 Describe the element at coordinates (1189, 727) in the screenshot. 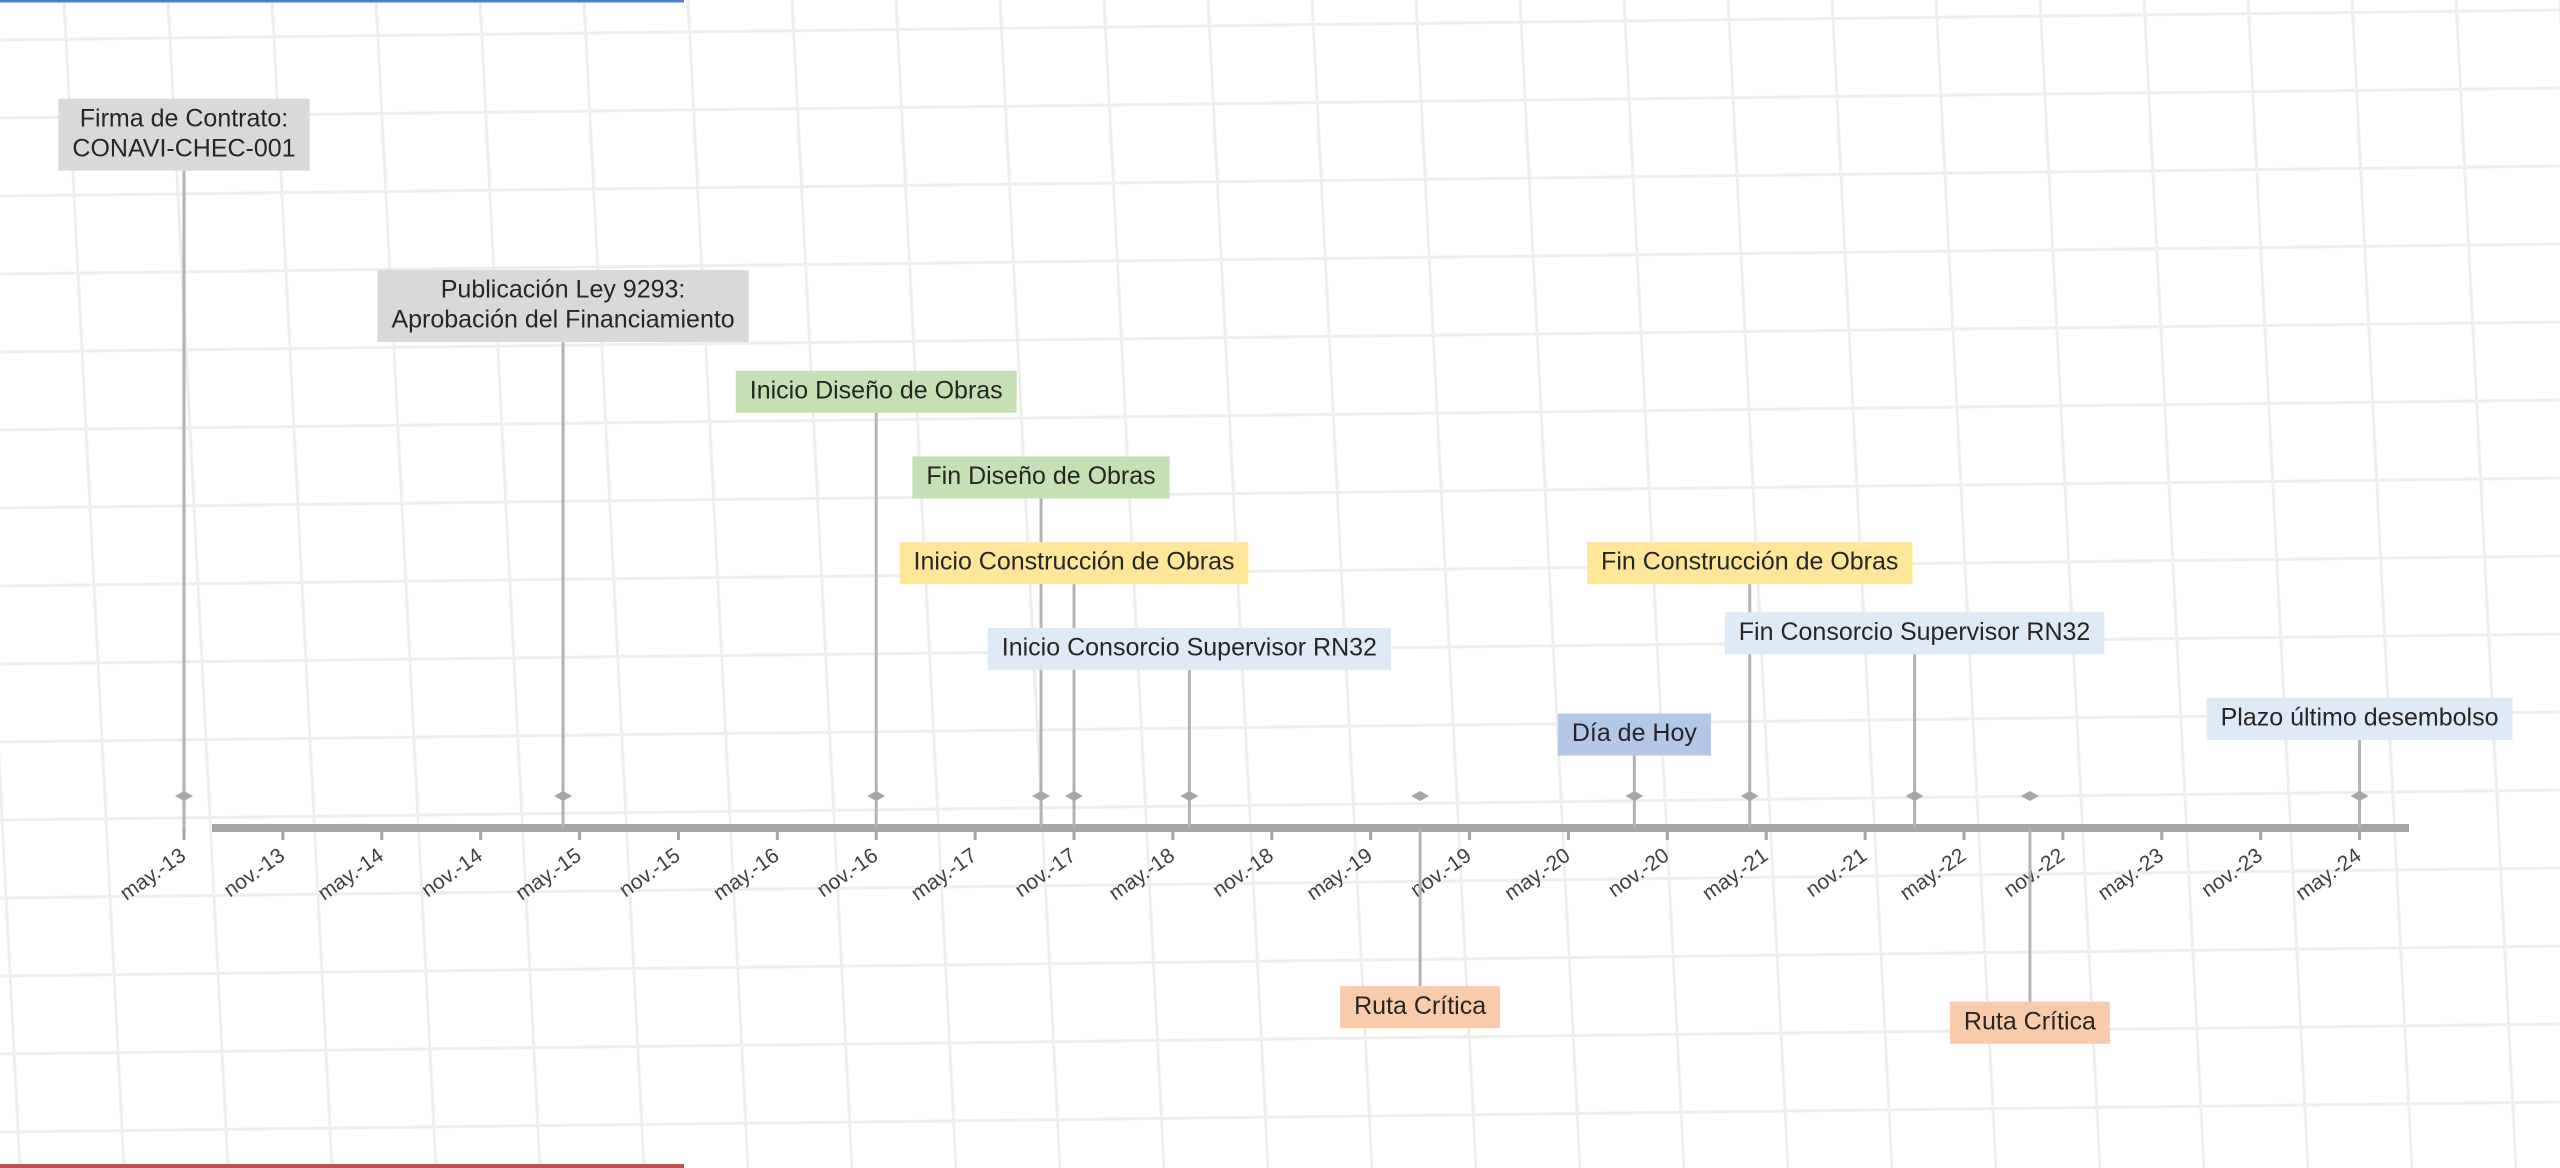

I see `event: Inicio Consorcio Supervisor RN32` at that location.